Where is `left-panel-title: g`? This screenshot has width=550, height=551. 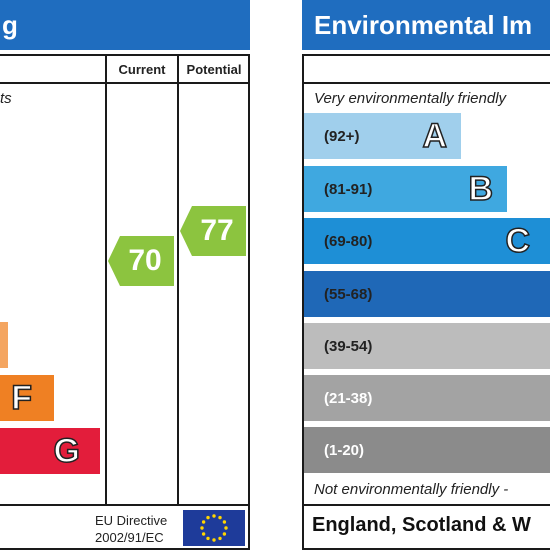 left-panel-title: g is located at coordinates (10, 25).